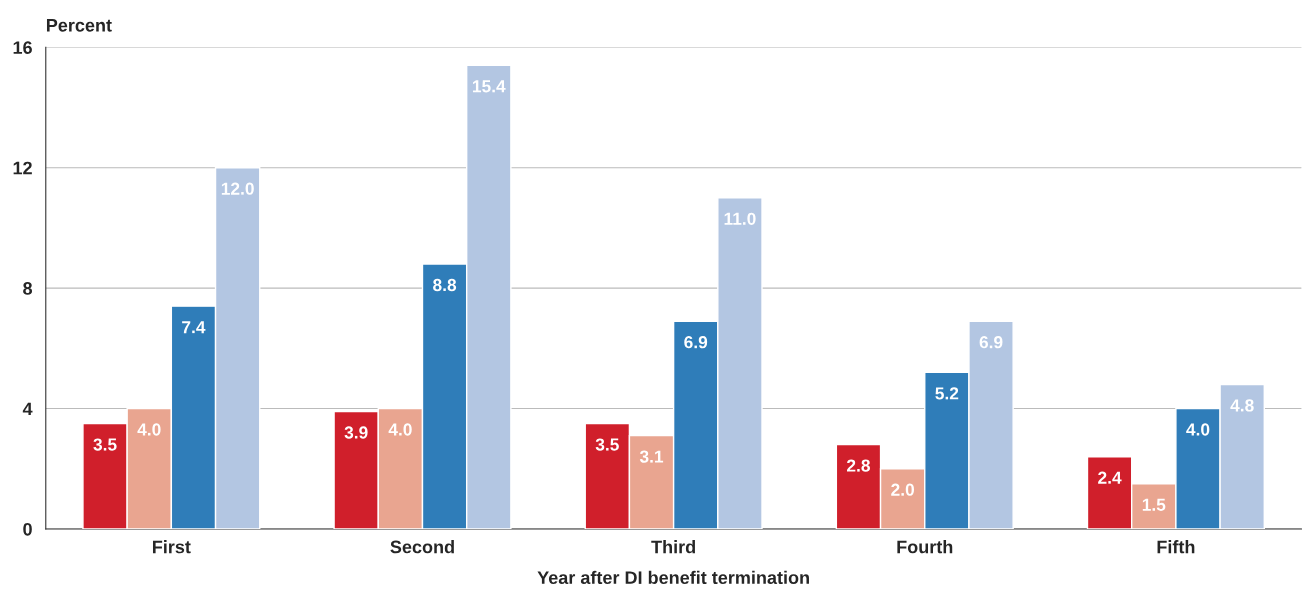 This screenshot has width=1308, height=591. I want to click on data-label: 2.8, so click(858, 465).